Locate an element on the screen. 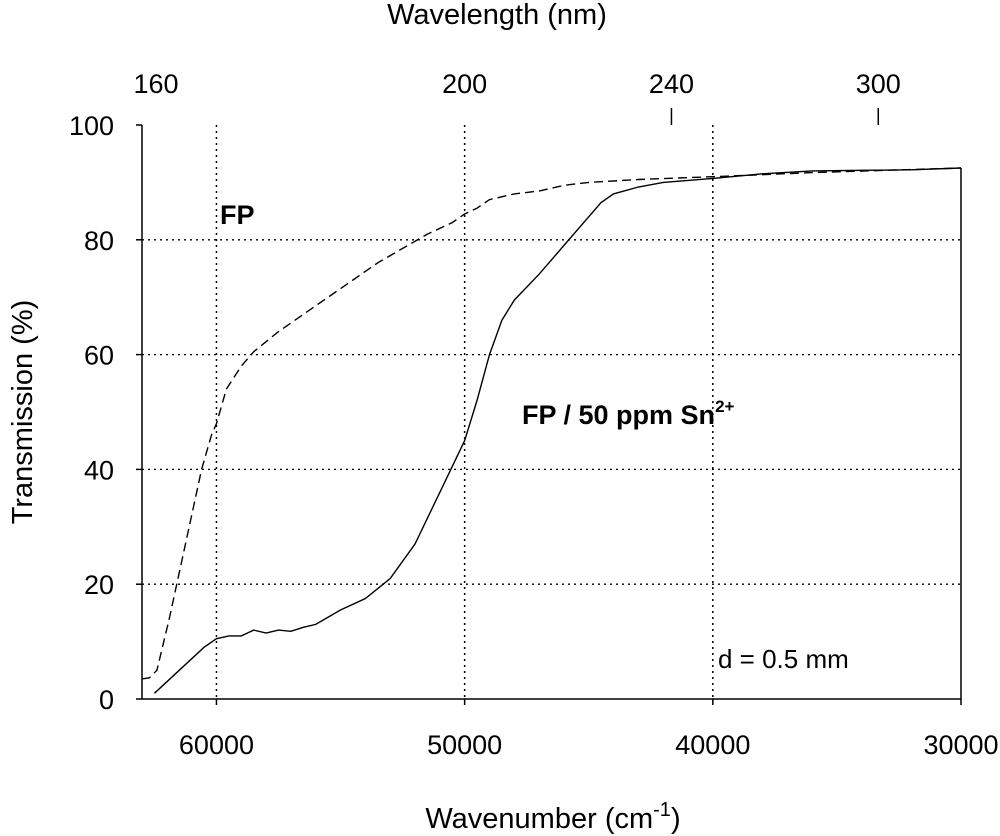 The image size is (1000, 836). sn-label-sup: 2+ is located at coordinates (724, 406).